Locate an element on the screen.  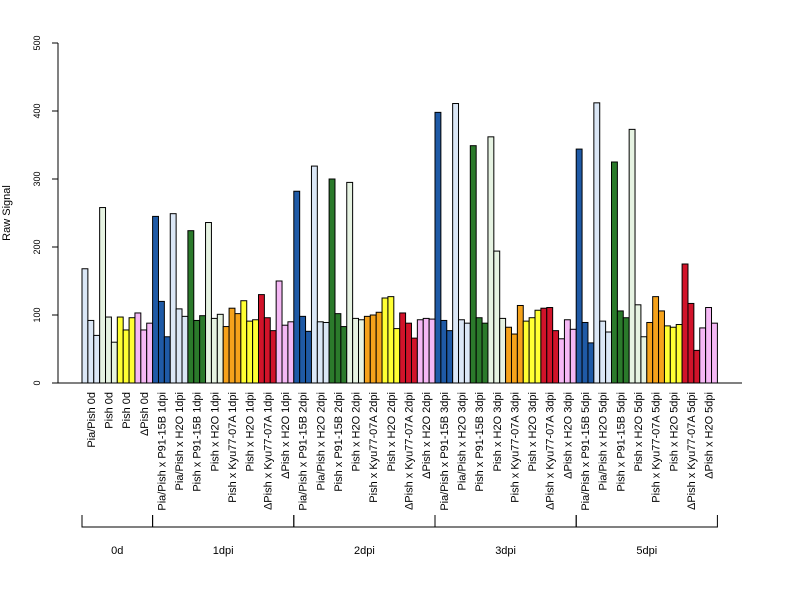
group-brackets: 0d 1dpi 2dpi 3dpi 5dpi is located at coordinates (399, 536).